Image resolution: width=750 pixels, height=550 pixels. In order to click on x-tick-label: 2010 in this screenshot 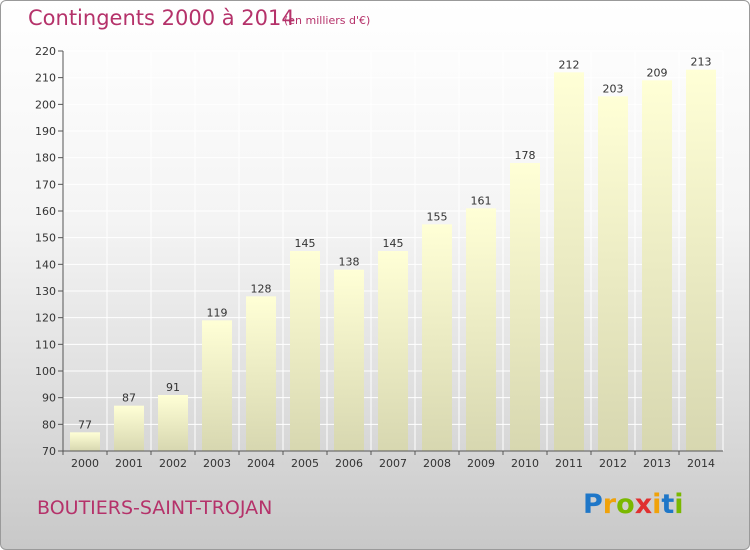, I will do `click(525, 463)`.